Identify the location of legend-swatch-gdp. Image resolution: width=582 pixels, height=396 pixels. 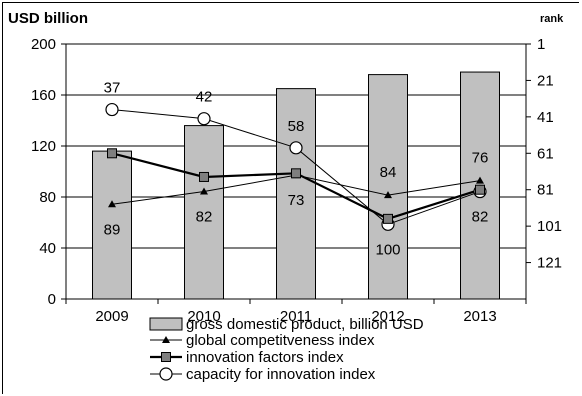
(166, 324).